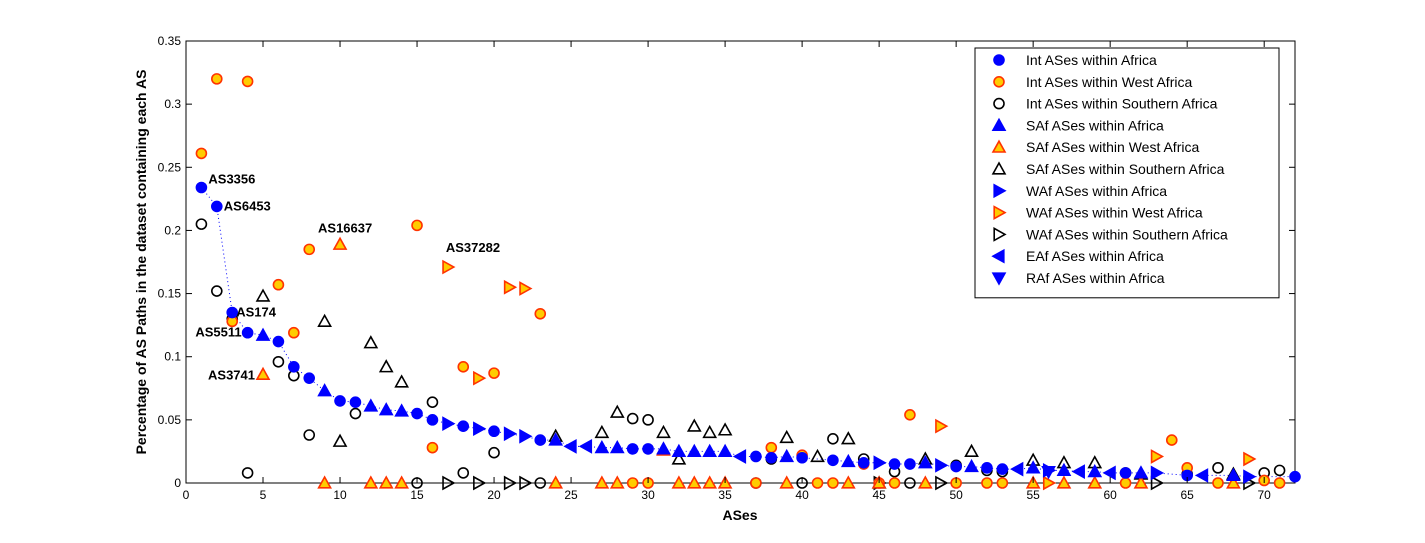 The width and height of the screenshot is (1425, 543). Describe the element at coordinates (340, 495) in the screenshot. I see `x-tick-label: 10` at that location.